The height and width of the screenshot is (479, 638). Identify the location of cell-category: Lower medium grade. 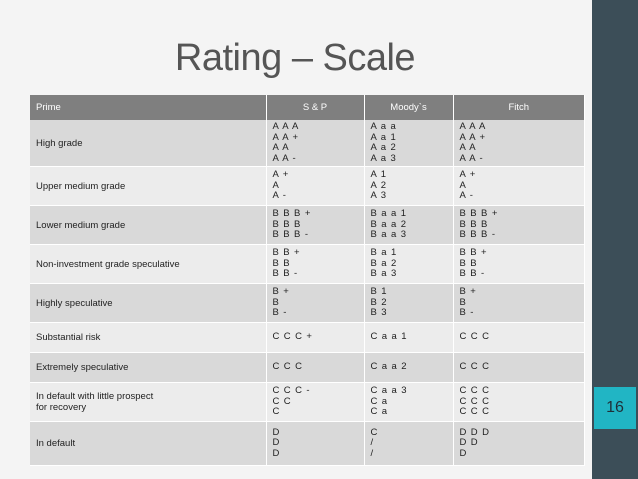
(148, 225).